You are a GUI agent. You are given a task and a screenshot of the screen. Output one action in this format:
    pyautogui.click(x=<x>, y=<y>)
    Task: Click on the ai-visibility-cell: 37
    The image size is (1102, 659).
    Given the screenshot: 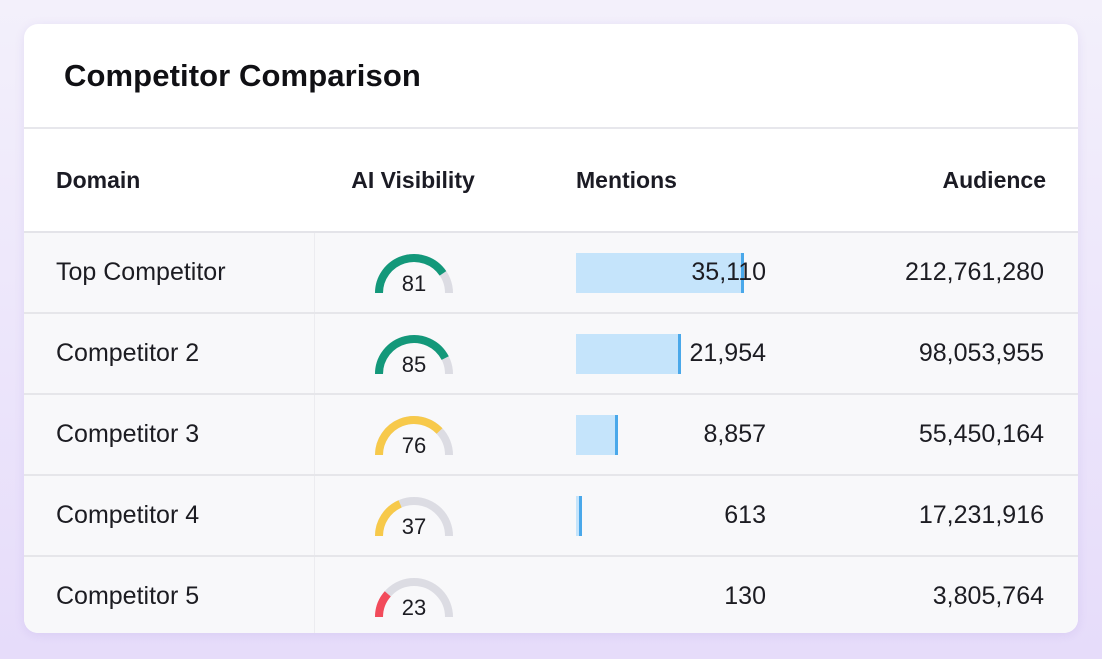 What is the action you would take?
    pyautogui.click(x=413, y=515)
    